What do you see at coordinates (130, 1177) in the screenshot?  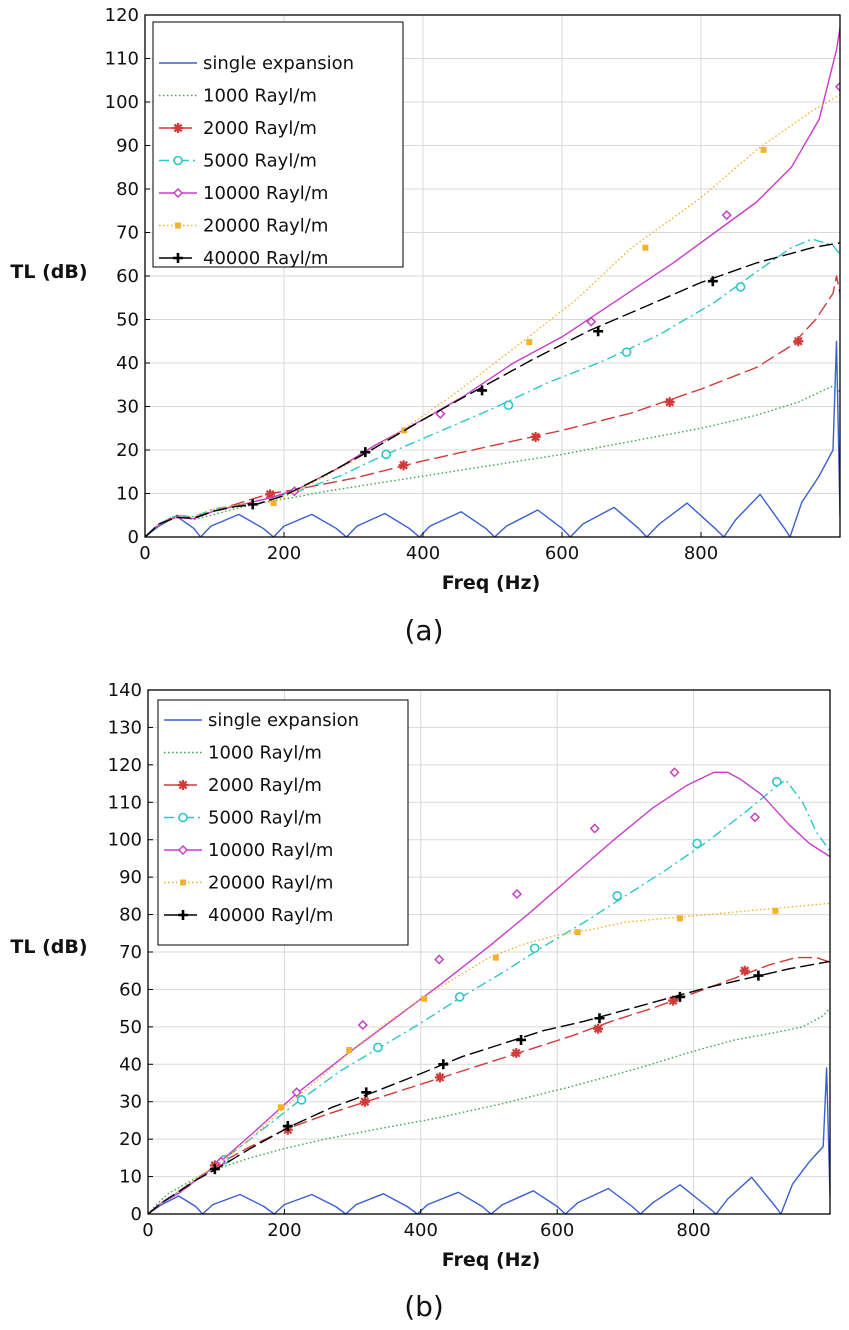 I see `y-tick-label: 10` at bounding box center [130, 1177].